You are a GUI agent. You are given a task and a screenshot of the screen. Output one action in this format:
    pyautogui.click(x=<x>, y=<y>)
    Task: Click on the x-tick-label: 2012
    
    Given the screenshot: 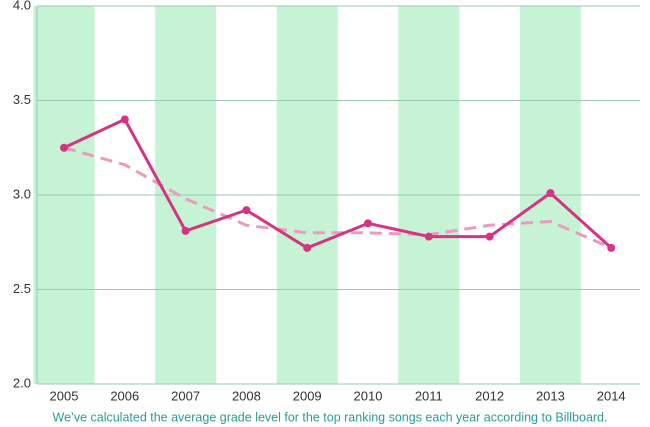 What is the action you would take?
    pyautogui.click(x=489, y=395)
    